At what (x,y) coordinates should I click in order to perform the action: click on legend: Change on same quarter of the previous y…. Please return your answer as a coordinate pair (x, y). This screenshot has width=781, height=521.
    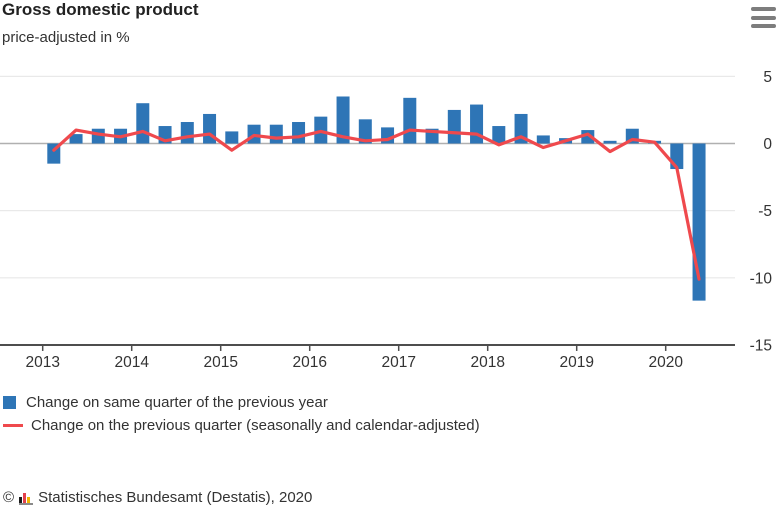
    Looking at the image, I should click on (241, 414).